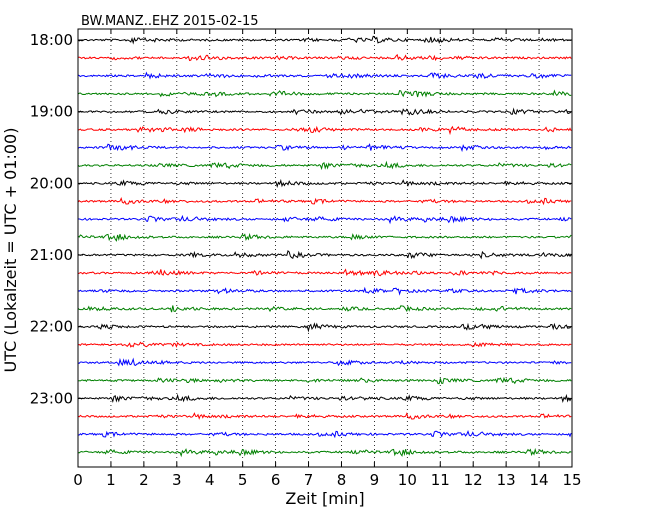 This screenshot has height=520, width=650. What do you see at coordinates (144, 480) in the screenshot?
I see `x-tick-label: 2` at bounding box center [144, 480].